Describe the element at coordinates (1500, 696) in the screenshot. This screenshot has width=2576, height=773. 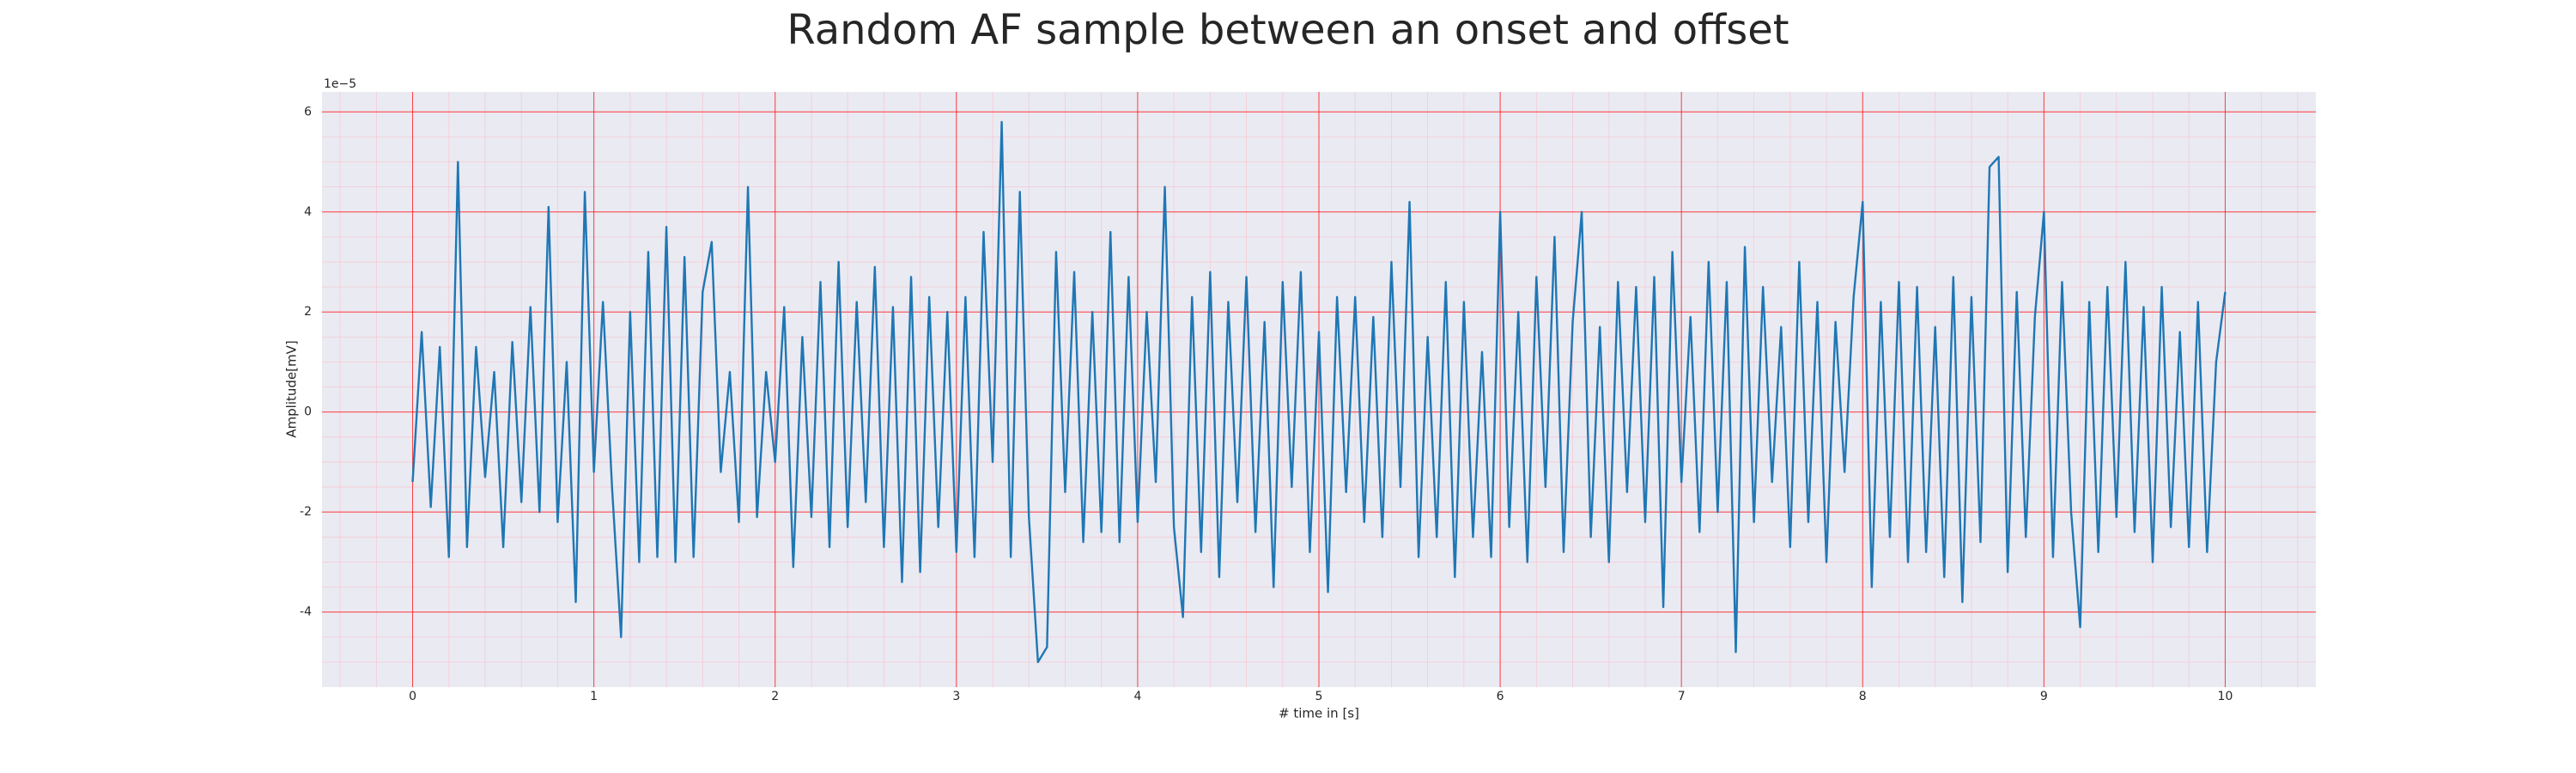
I see `x-tick-label: 6` at that location.